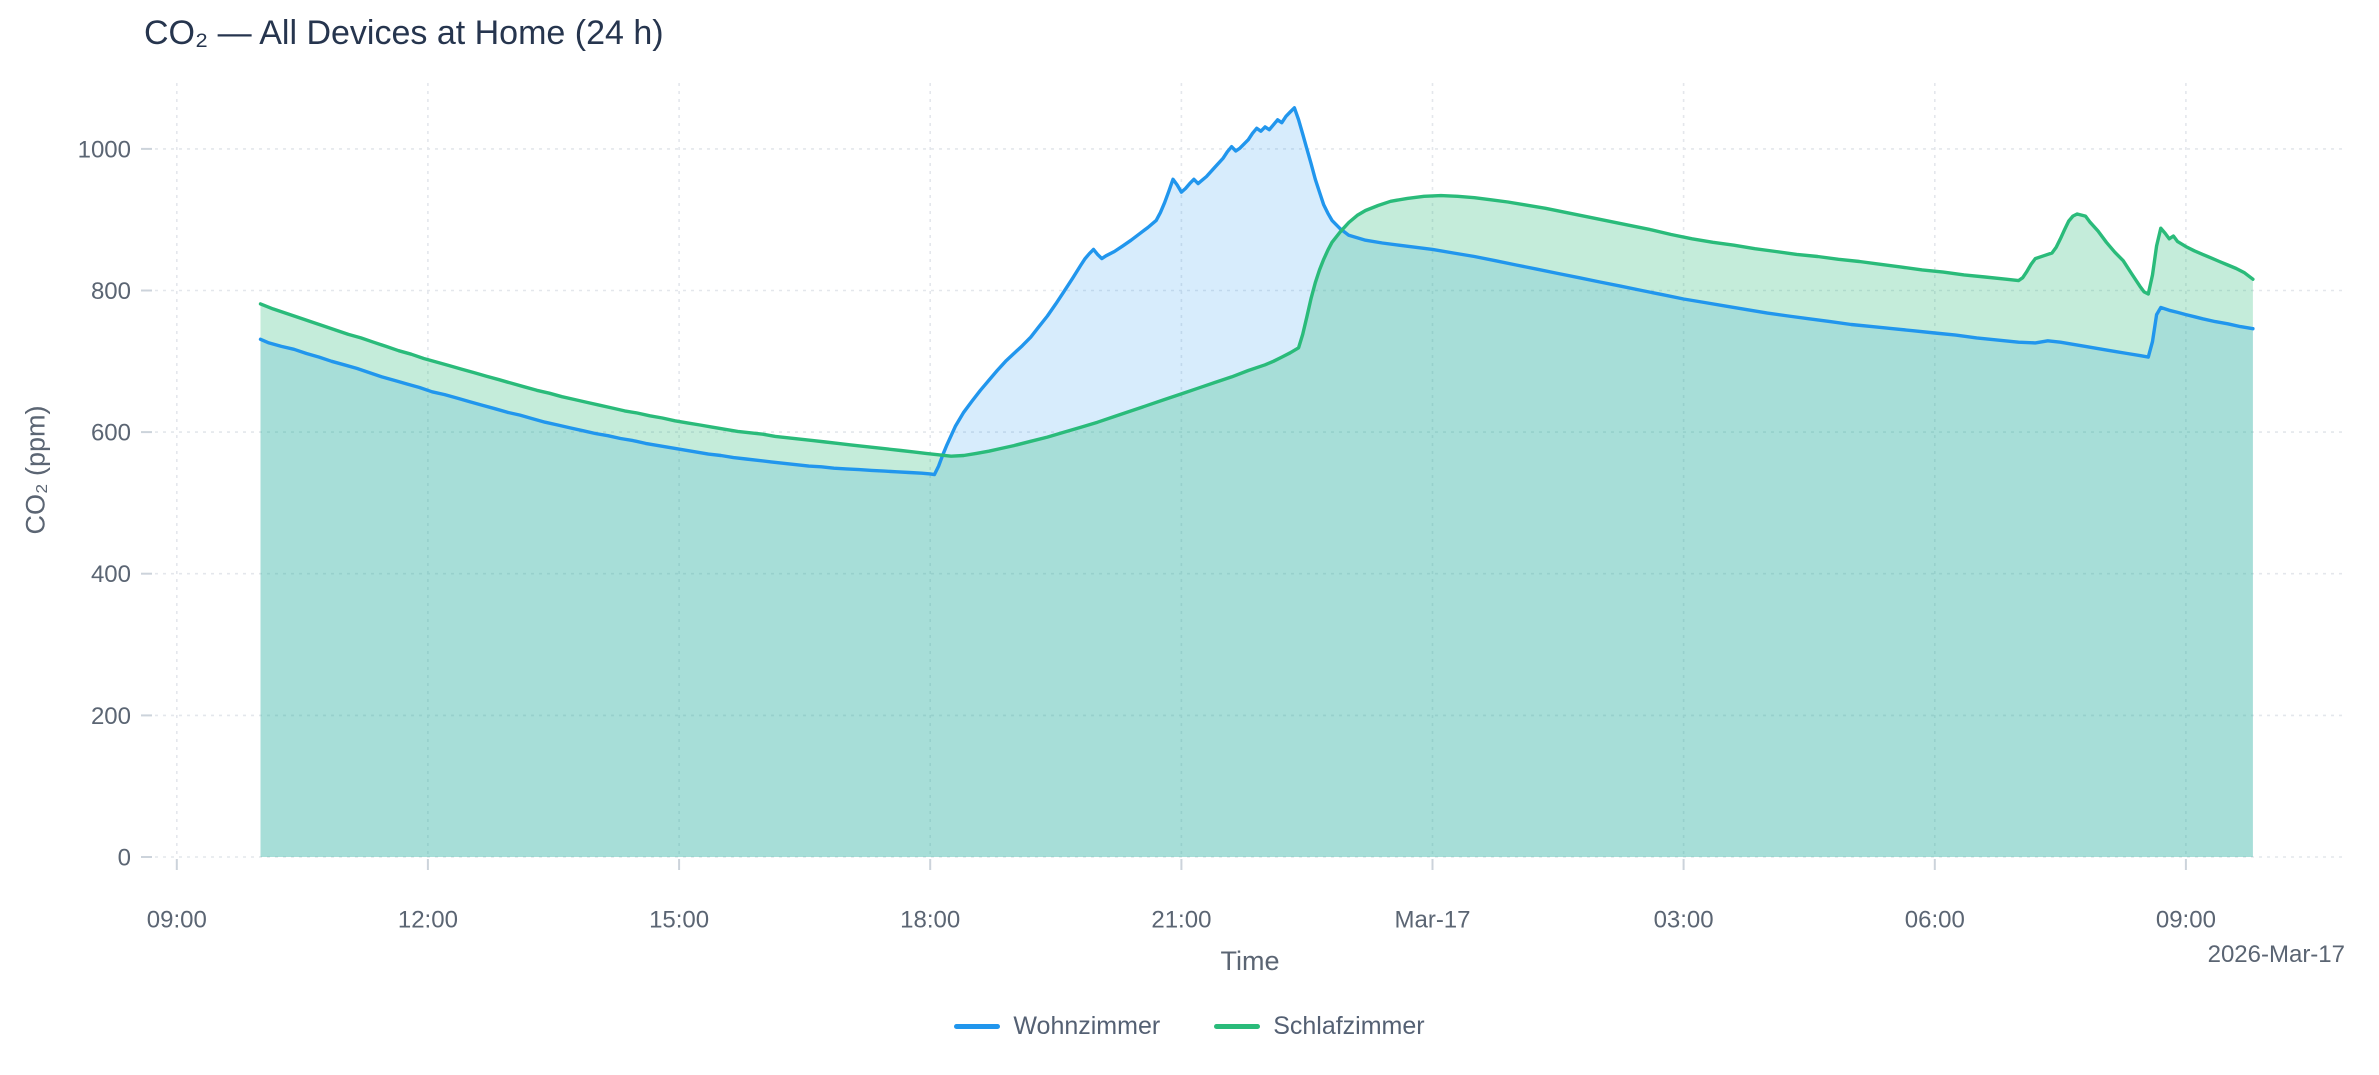 This screenshot has width=2379, height=1075. I want to click on y-tick-label: 0, so click(124, 857).